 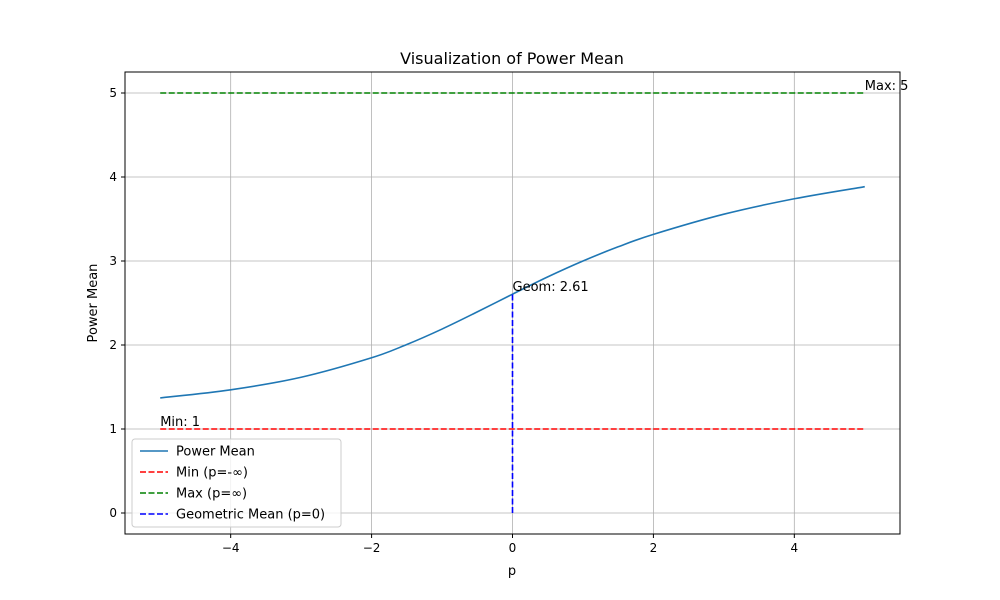 I want to click on legend-entry: Power Mean, so click(x=215, y=452).